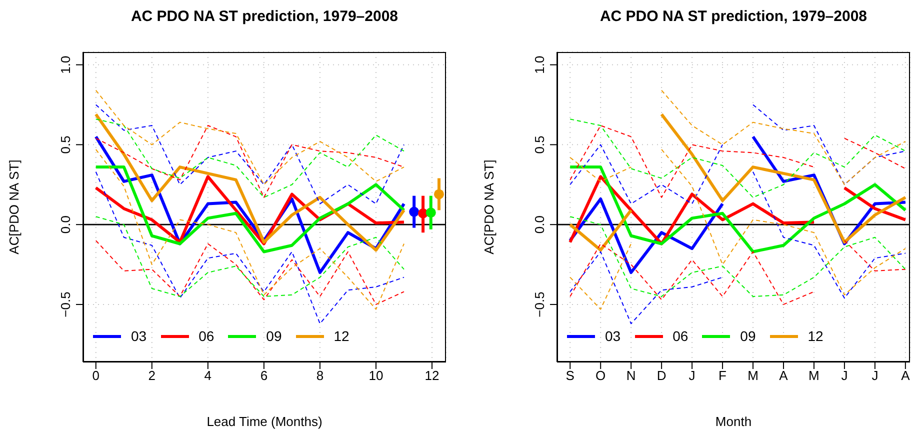 The image size is (918, 437). What do you see at coordinates (96, 376) in the screenshot?
I see `x-tick-label: 0` at bounding box center [96, 376].